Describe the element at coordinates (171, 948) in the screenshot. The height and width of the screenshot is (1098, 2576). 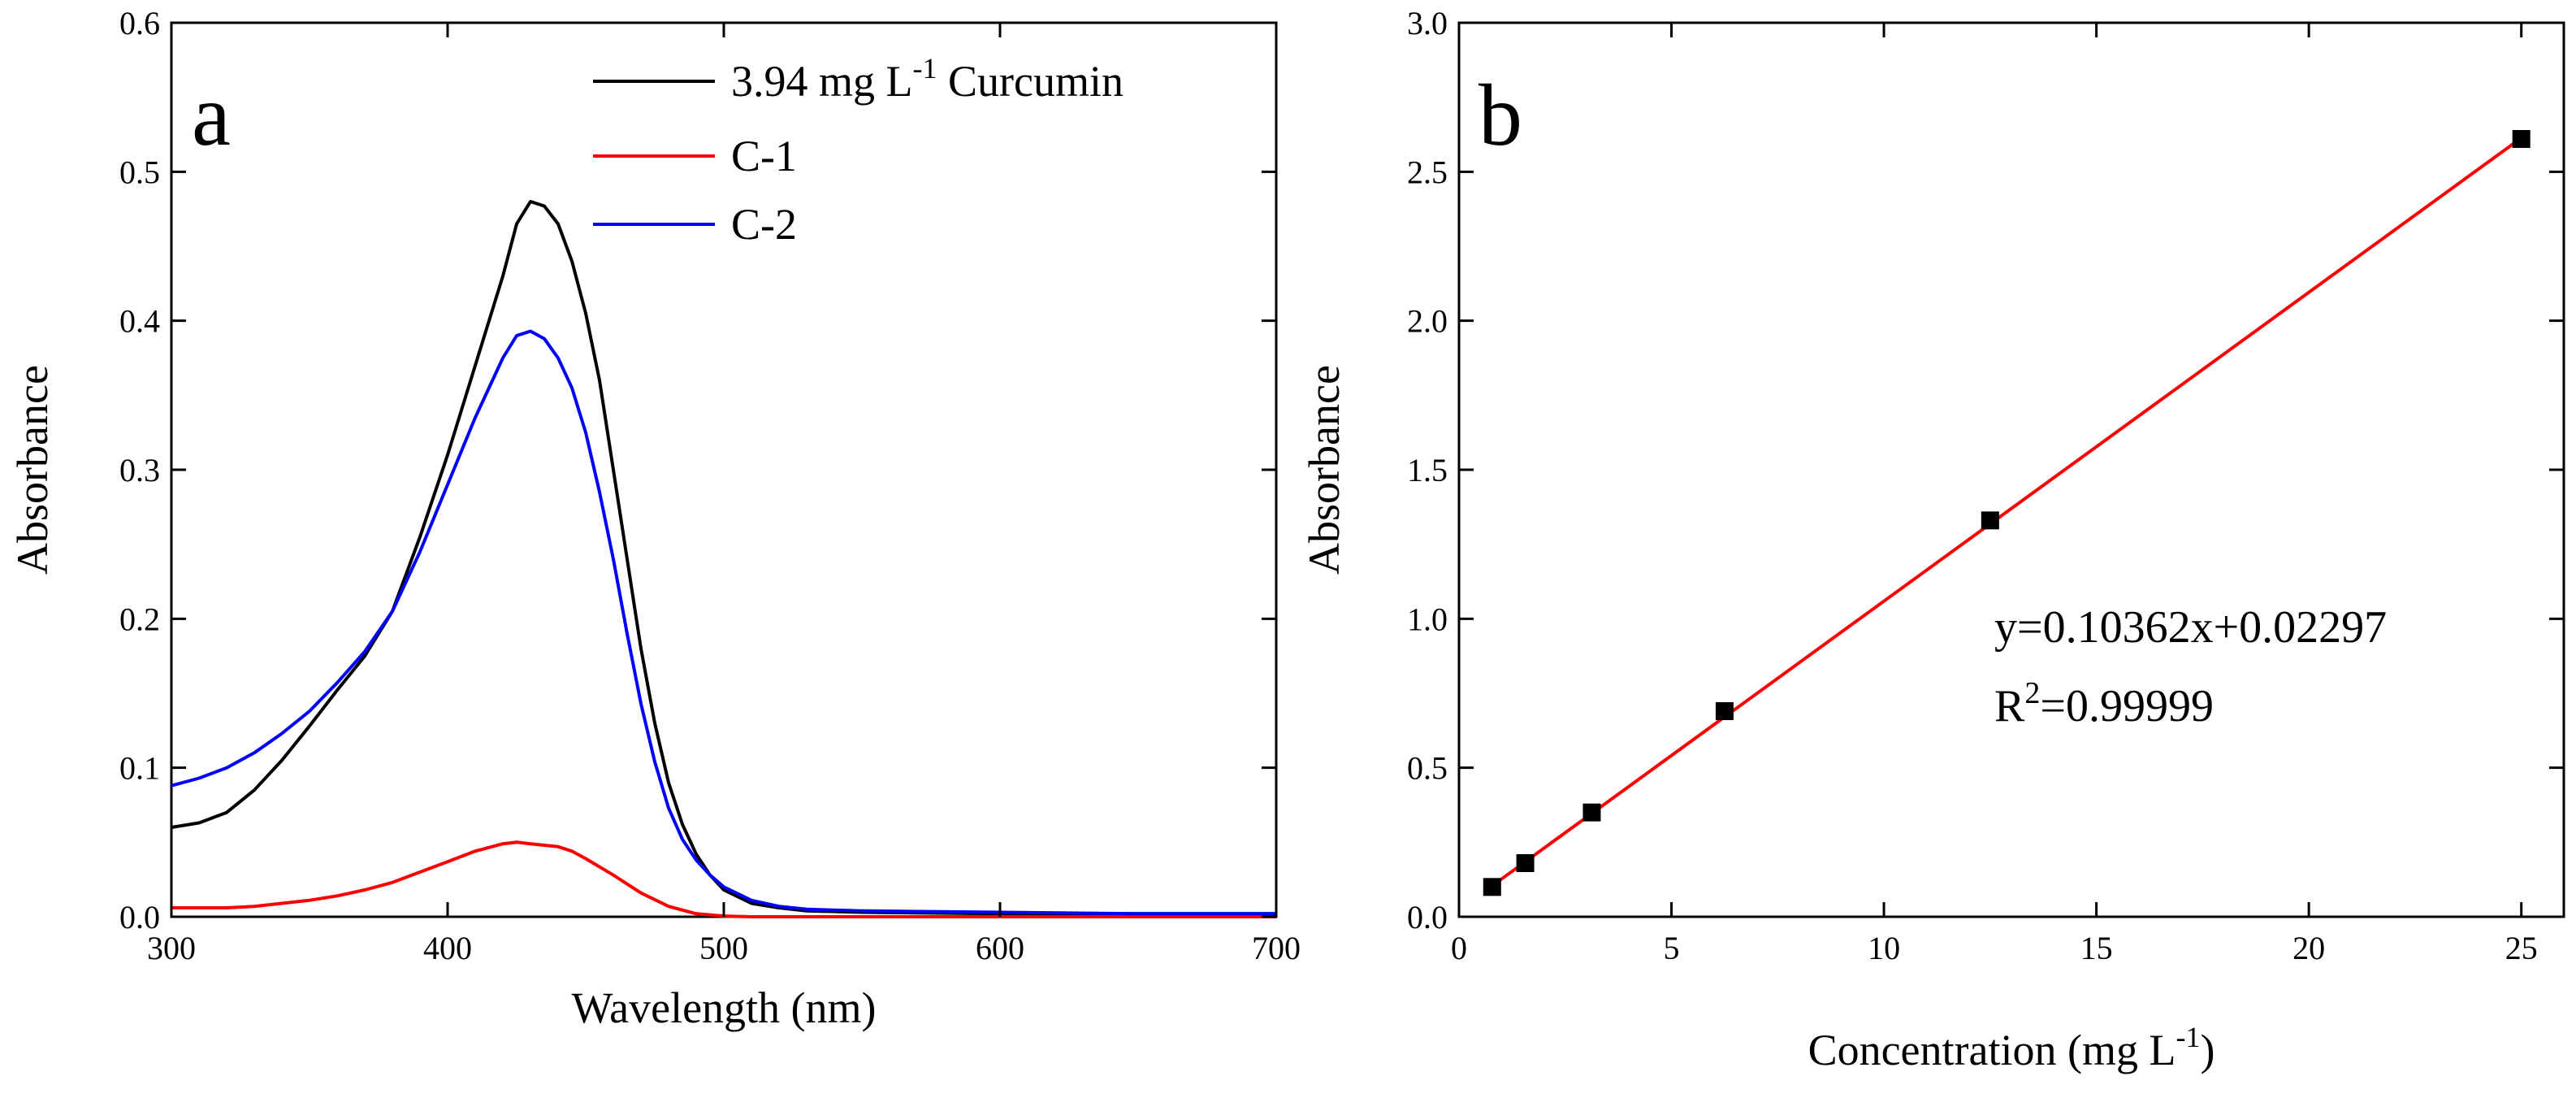
I see `x-tick-label: 300` at that location.